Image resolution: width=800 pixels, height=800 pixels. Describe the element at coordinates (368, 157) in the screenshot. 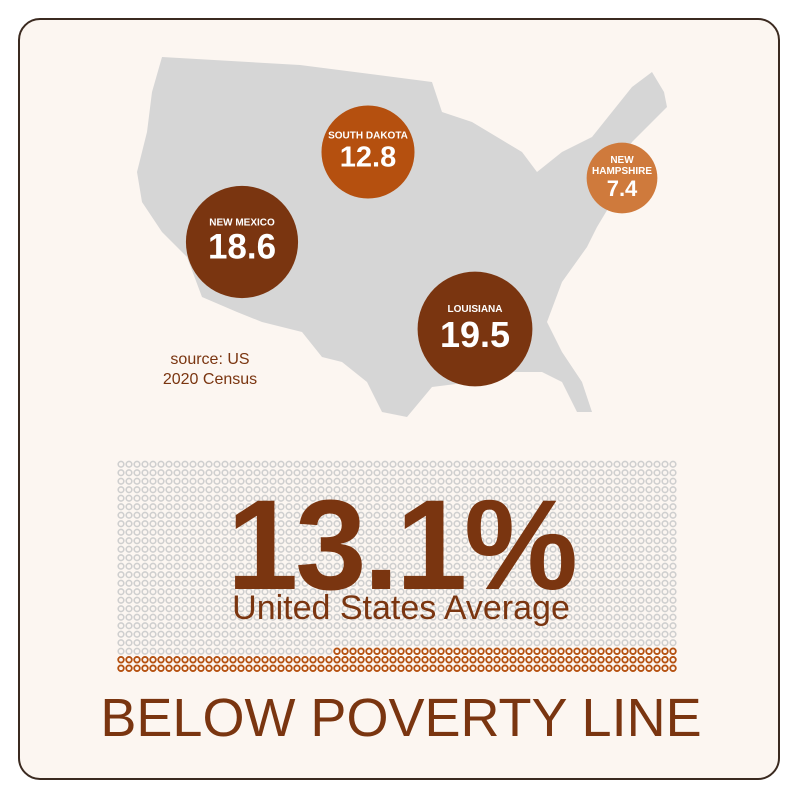

I see `state-value: 12.8` at that location.